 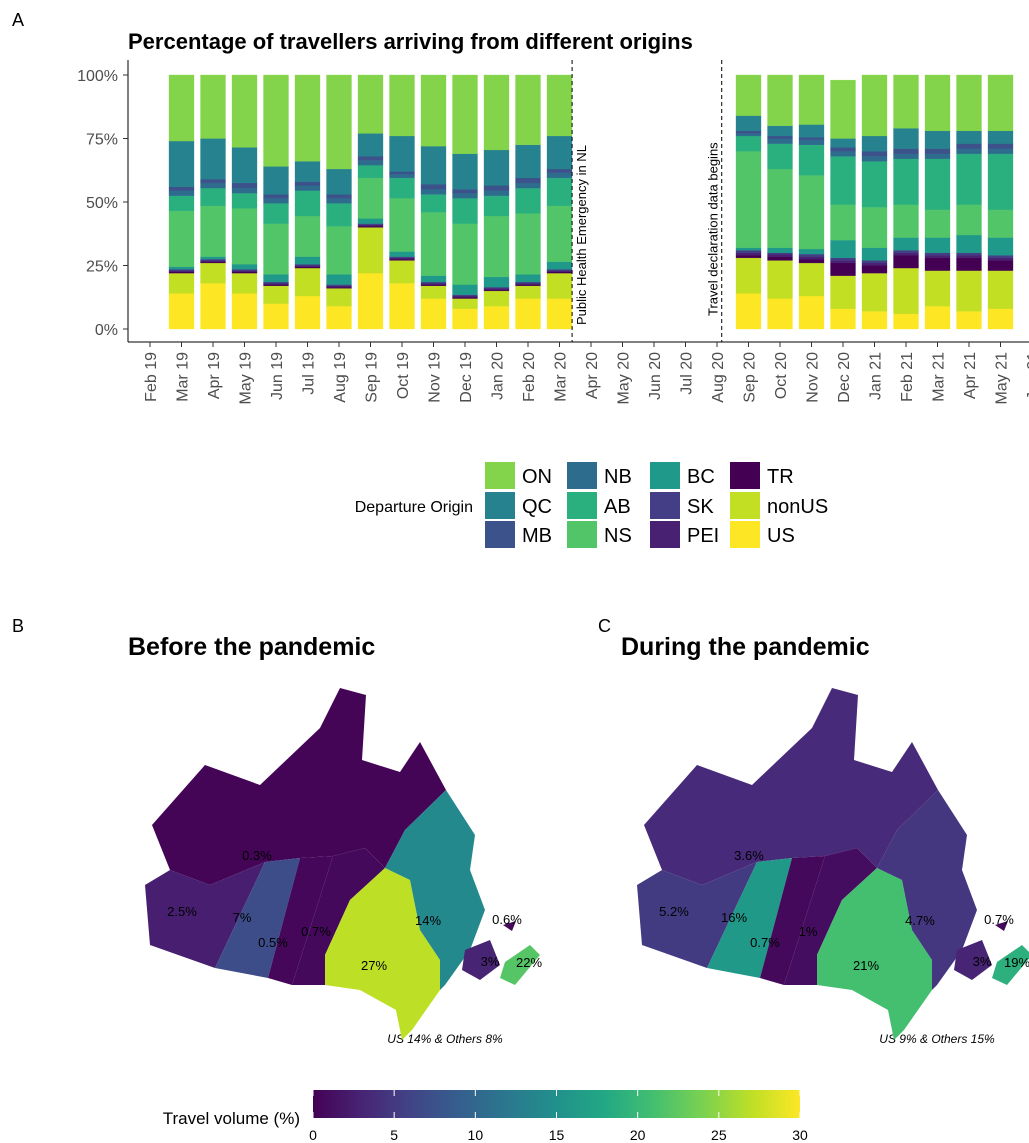 I want to click on colorbar-tick-label: 20, so click(x=638, y=1135).